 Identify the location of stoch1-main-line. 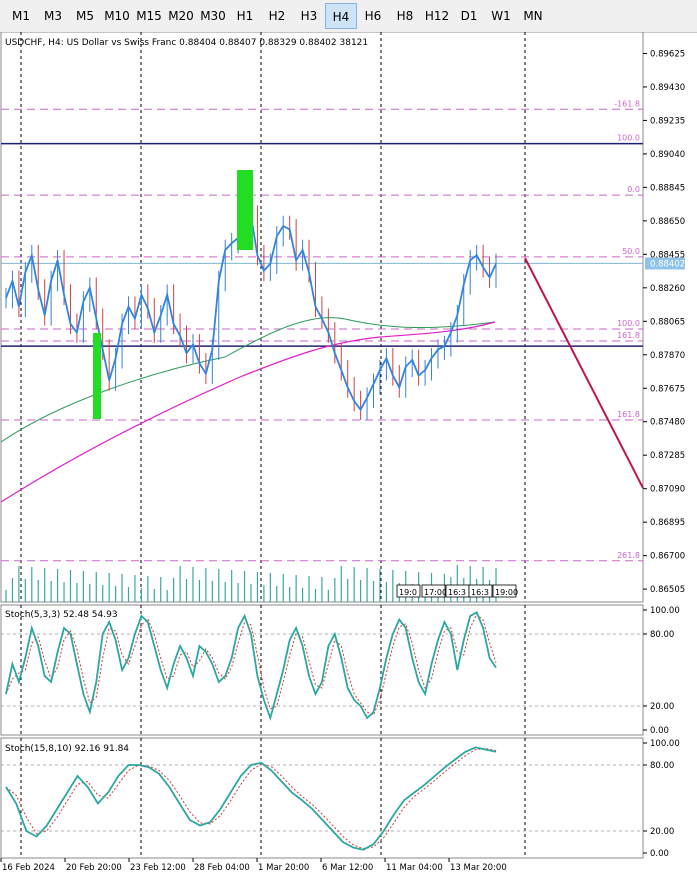
(251, 666).